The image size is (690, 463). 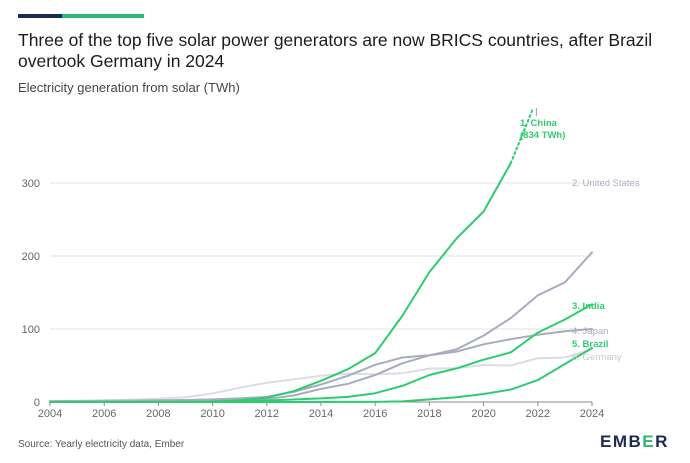 I want to click on y-tick-label-300: 300, so click(x=31, y=184).